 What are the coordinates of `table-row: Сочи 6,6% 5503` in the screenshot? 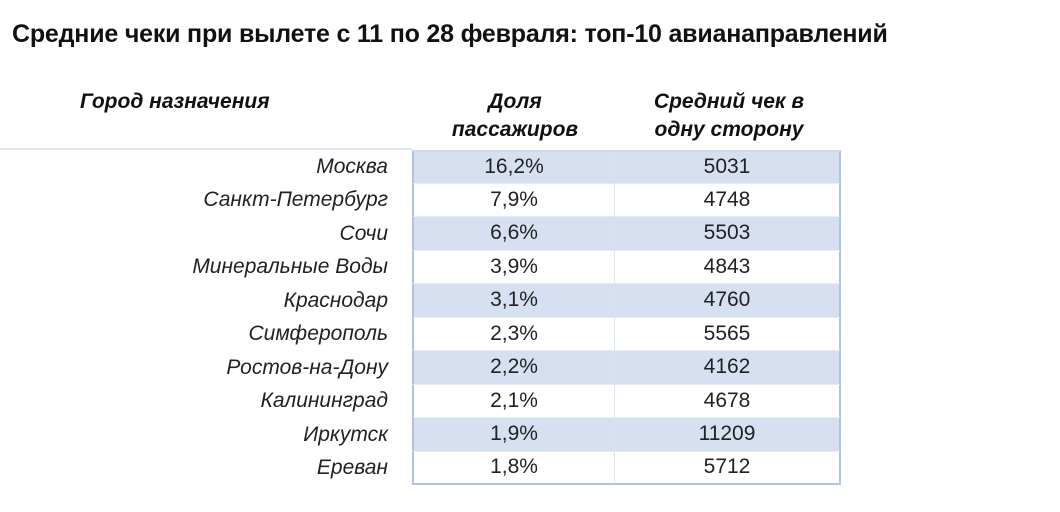 It's located at (430, 234).